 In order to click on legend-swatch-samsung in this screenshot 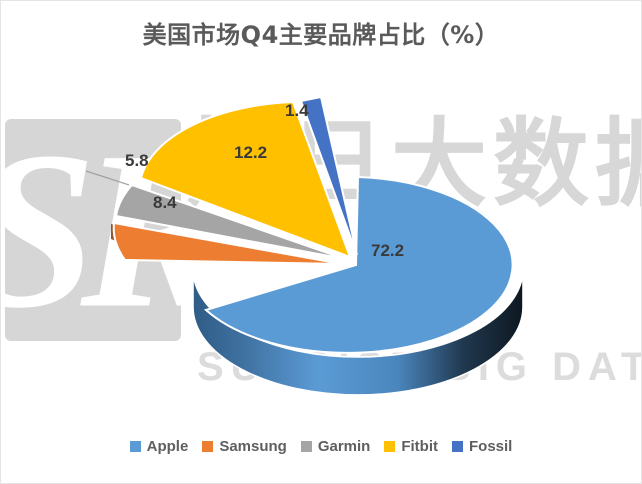, I will do `click(208, 446)`.